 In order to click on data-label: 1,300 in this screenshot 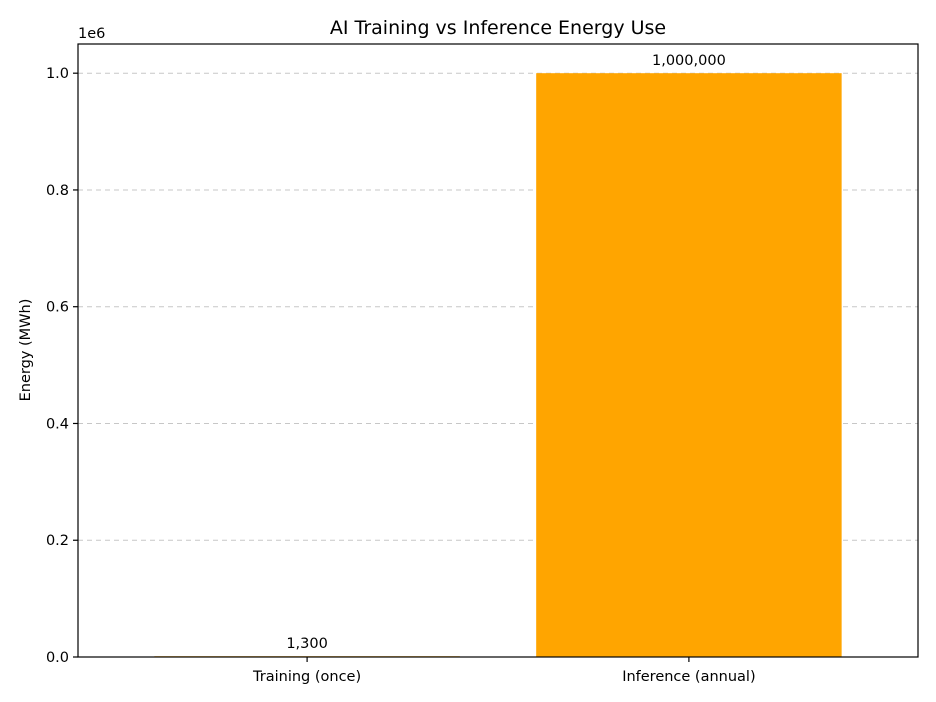, I will do `click(307, 644)`.